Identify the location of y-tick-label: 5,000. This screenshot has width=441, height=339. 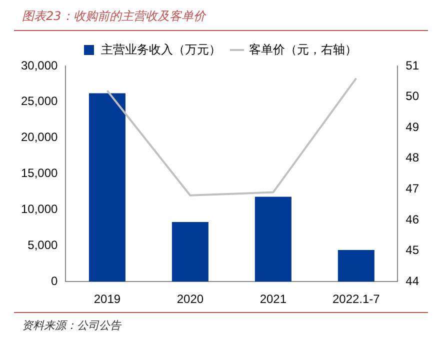
(43, 245).